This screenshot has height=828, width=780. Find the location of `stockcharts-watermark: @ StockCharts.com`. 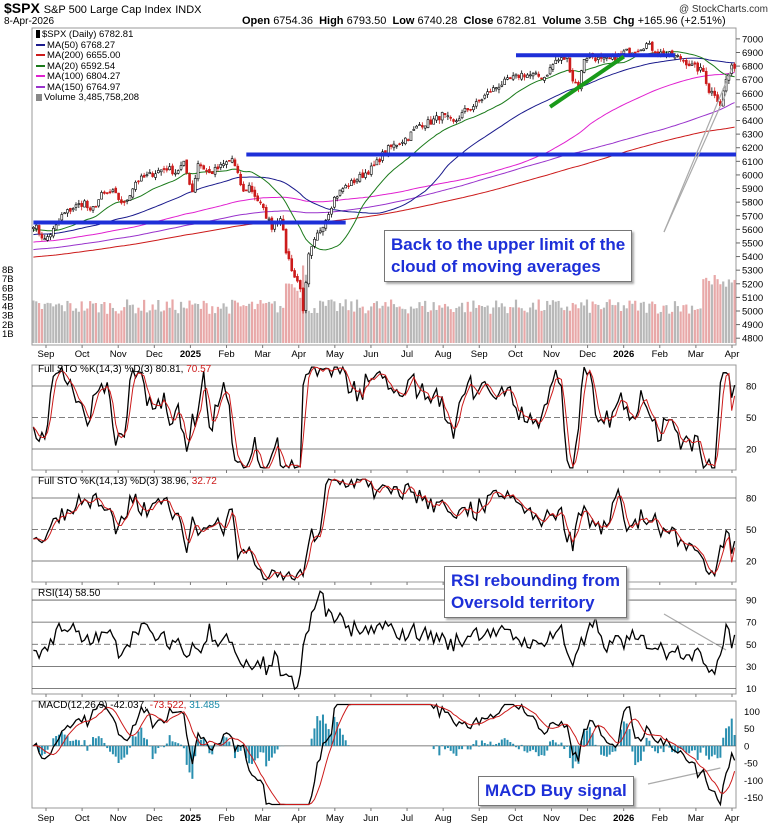

stockcharts-watermark: @ StockCharts.com is located at coordinates (723, 9).